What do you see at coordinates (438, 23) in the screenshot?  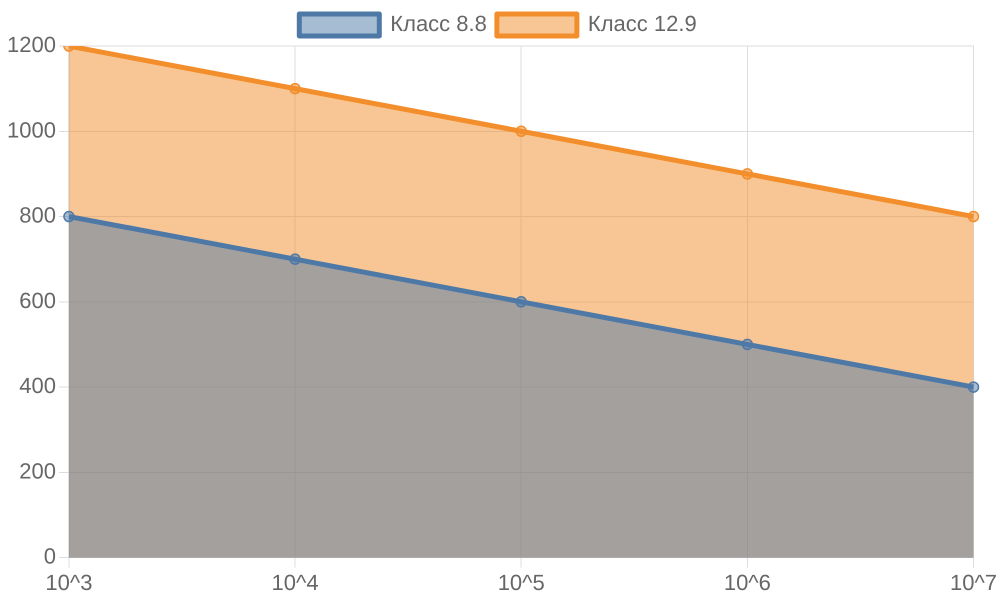 I see `legend-label: Класс 8.8` at bounding box center [438, 23].